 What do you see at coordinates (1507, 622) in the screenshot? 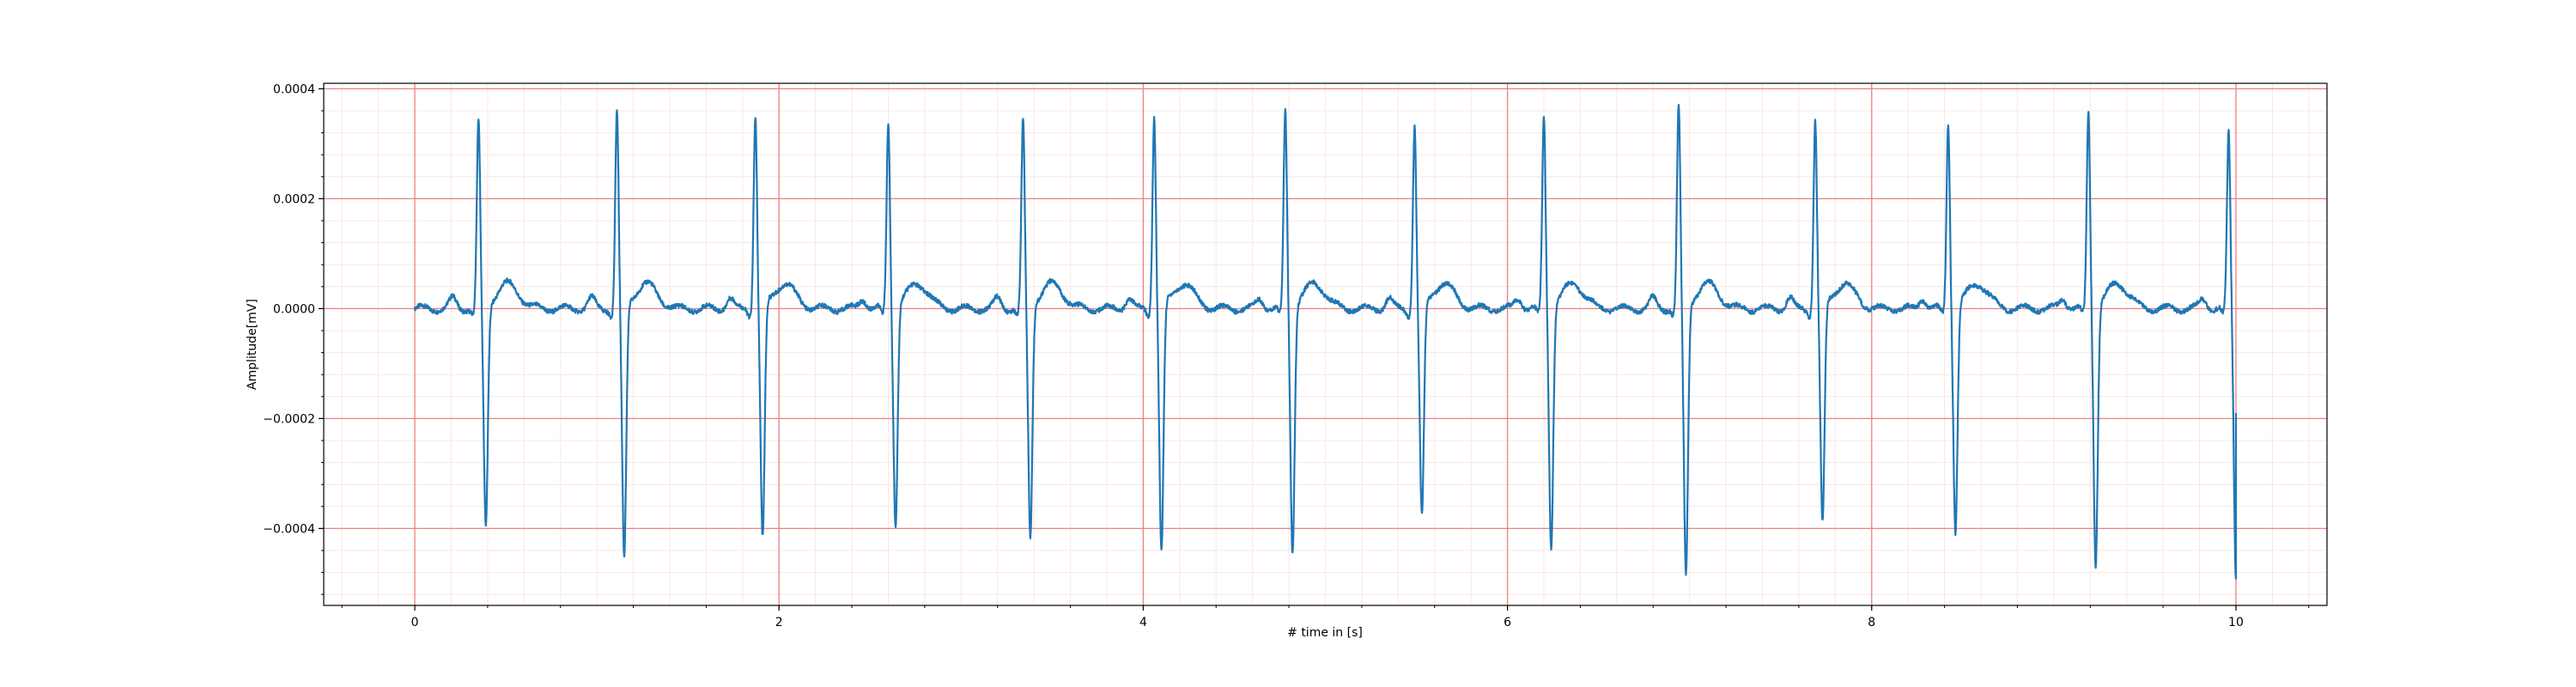
I see `x-tick-label: 6` at bounding box center [1507, 622].